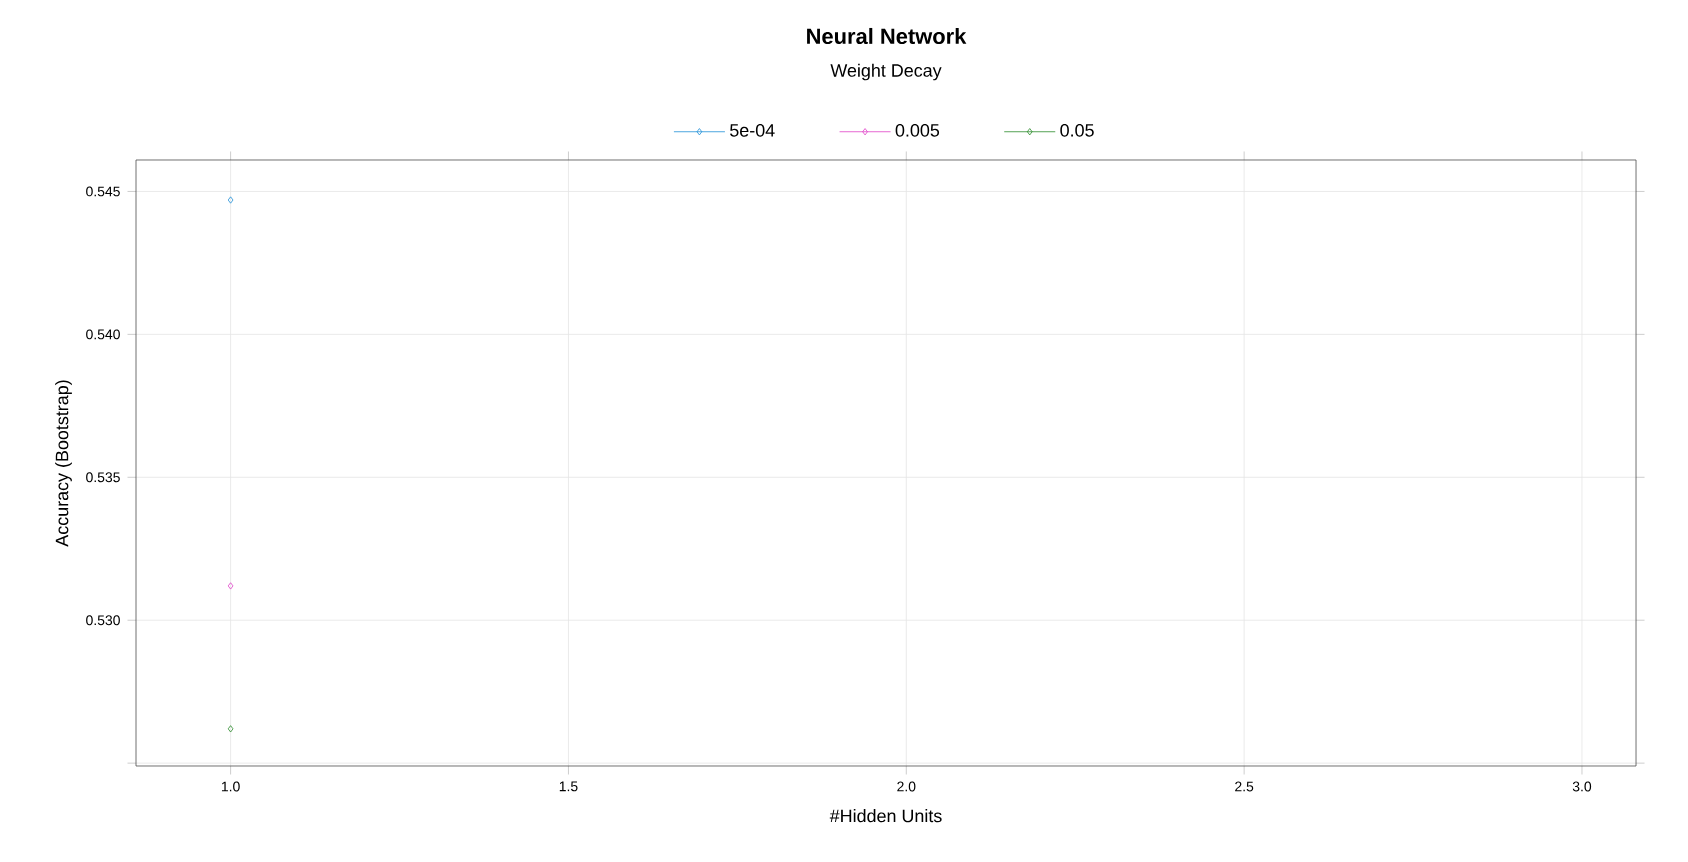 Image resolution: width=1688 pixels, height=862 pixels. What do you see at coordinates (63, 463) in the screenshot?
I see `y-axis-title: Accuracy (Bootstrap)` at bounding box center [63, 463].